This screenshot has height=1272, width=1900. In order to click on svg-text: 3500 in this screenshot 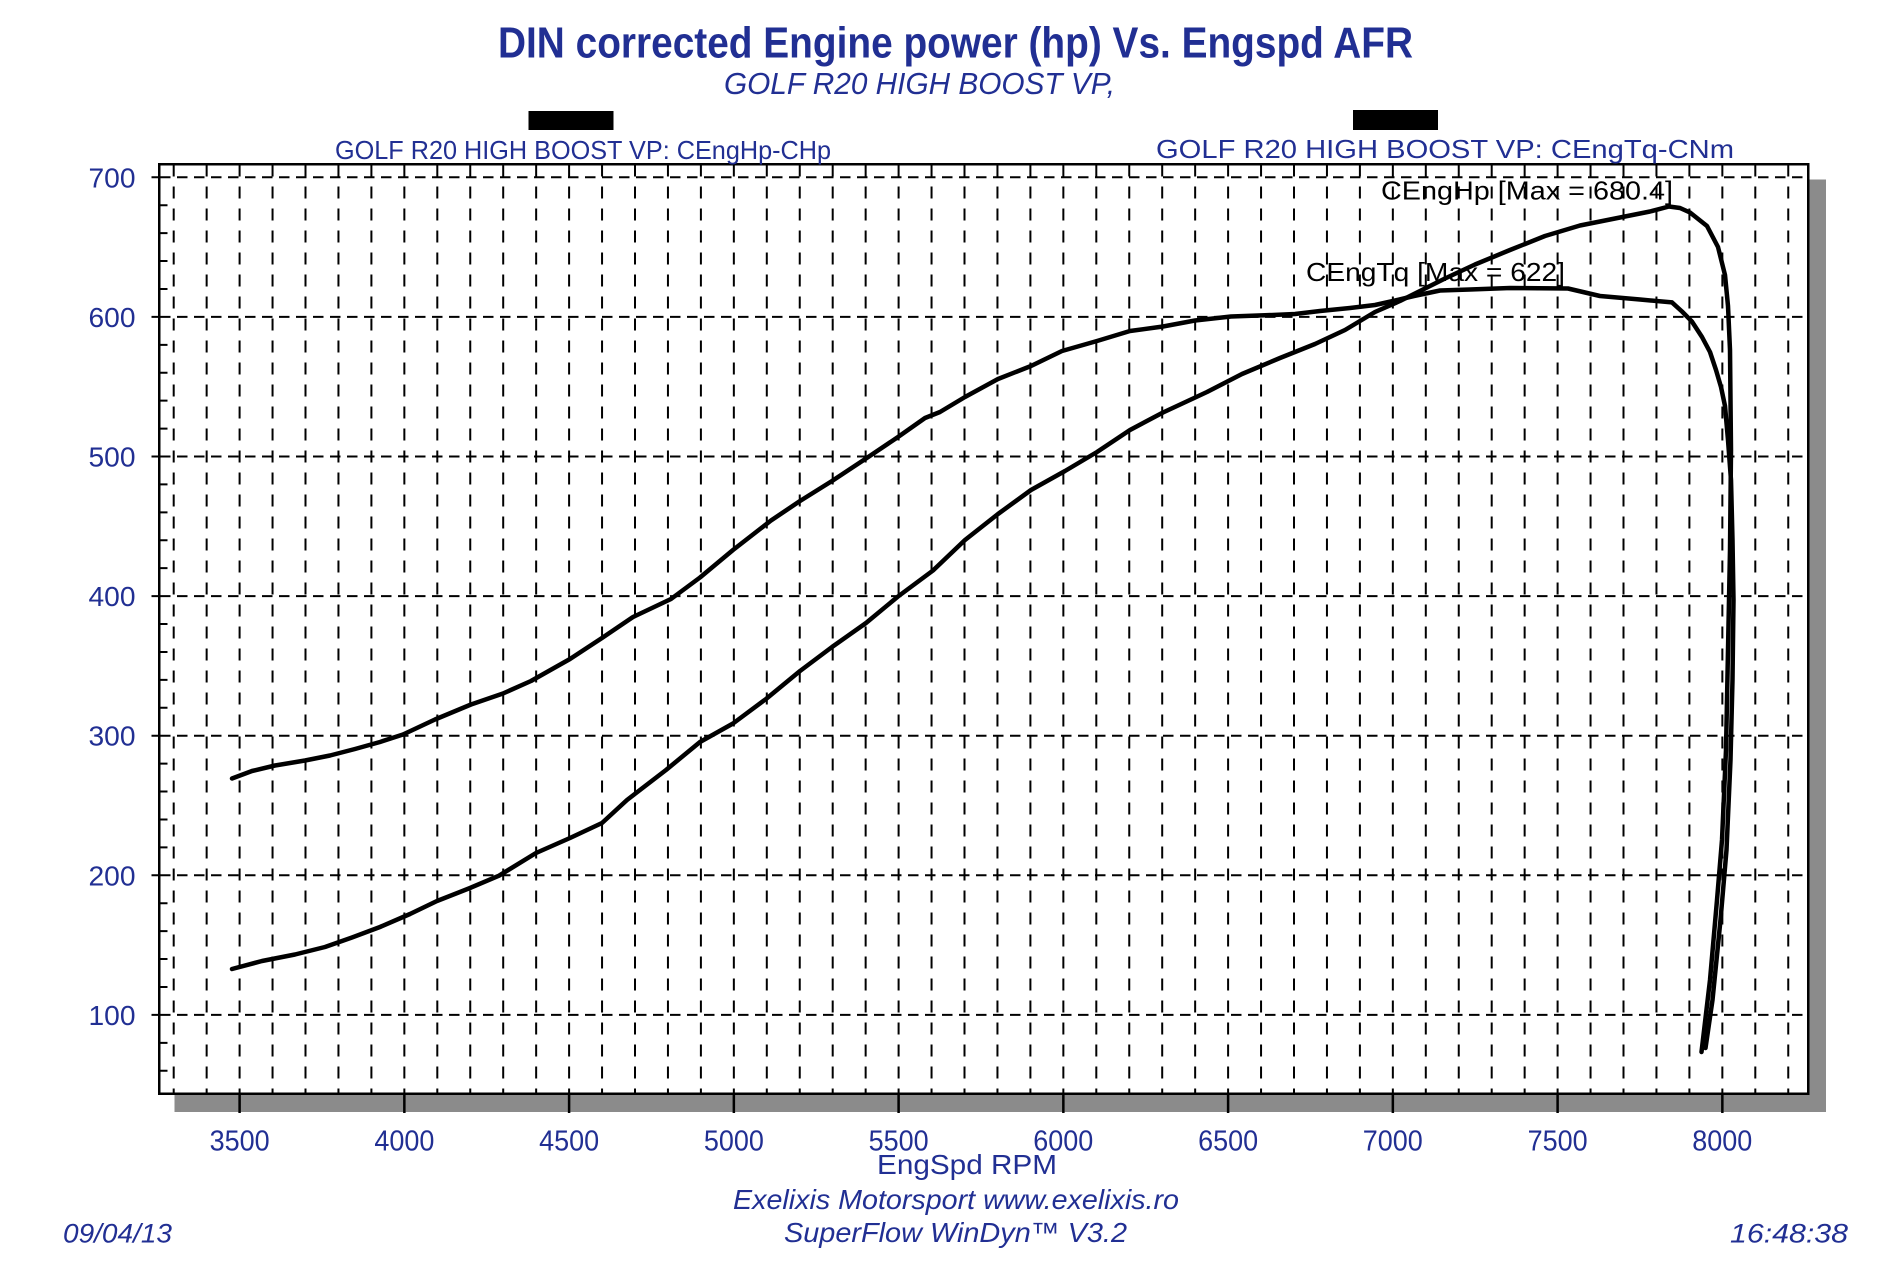, I will do `click(240, 1142)`.